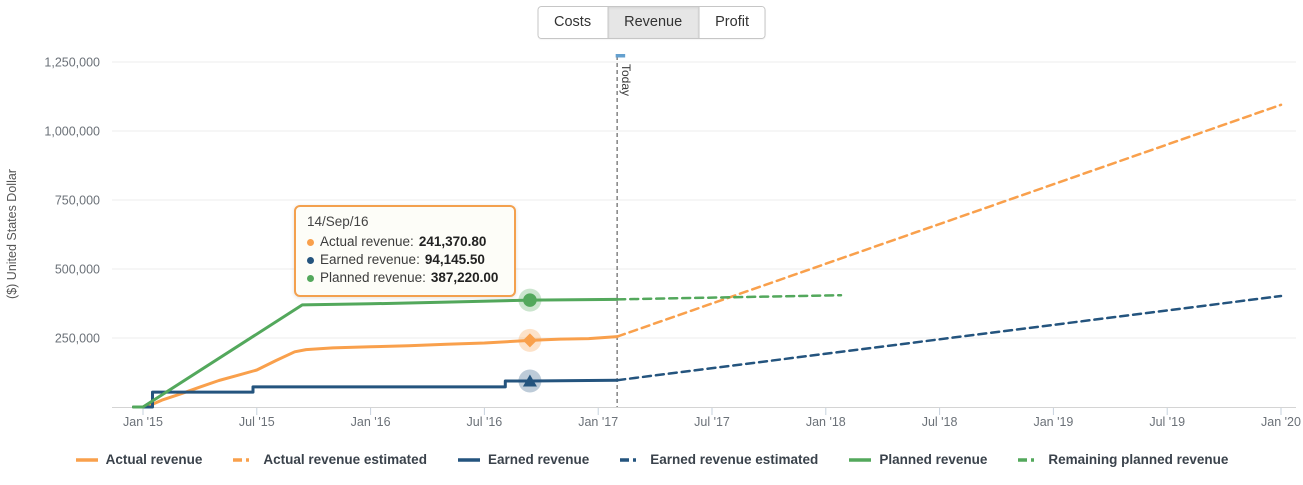 Image resolution: width=1303 pixels, height=485 pixels. I want to click on earned-revenue-line-swatch-icon, so click(469, 460).